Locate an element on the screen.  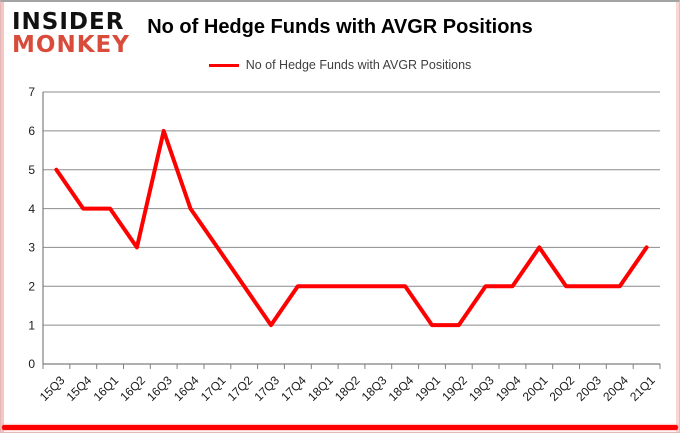
x-axis-label: 15Q4 is located at coordinates (79, 388).